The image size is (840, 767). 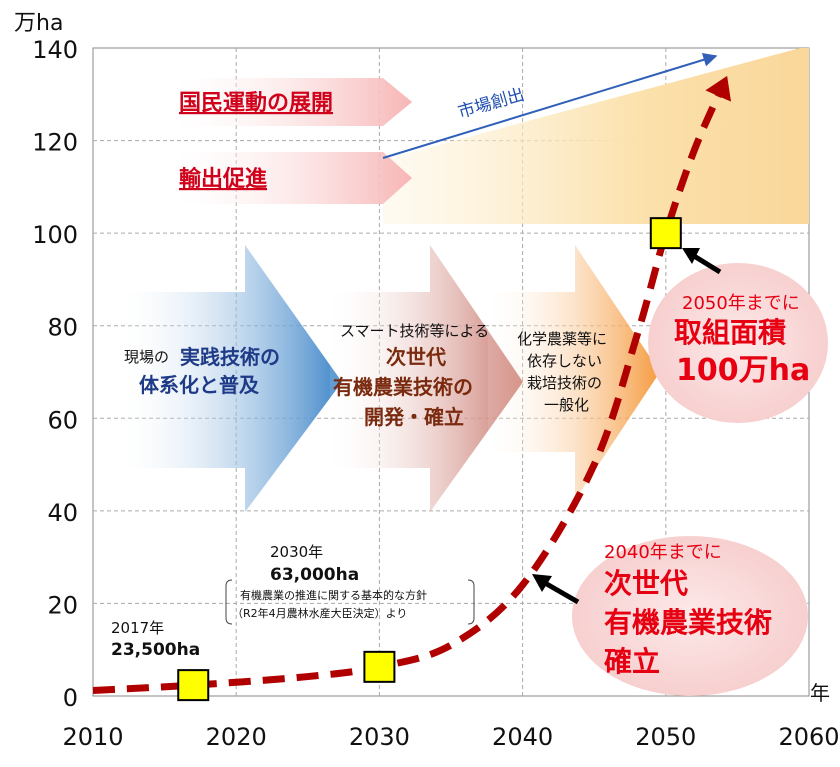 What do you see at coordinates (319, 613) in the screenshot?
I see `label-2030-note2: （R2年4月農林水産大臣決定）より` at bounding box center [319, 613].